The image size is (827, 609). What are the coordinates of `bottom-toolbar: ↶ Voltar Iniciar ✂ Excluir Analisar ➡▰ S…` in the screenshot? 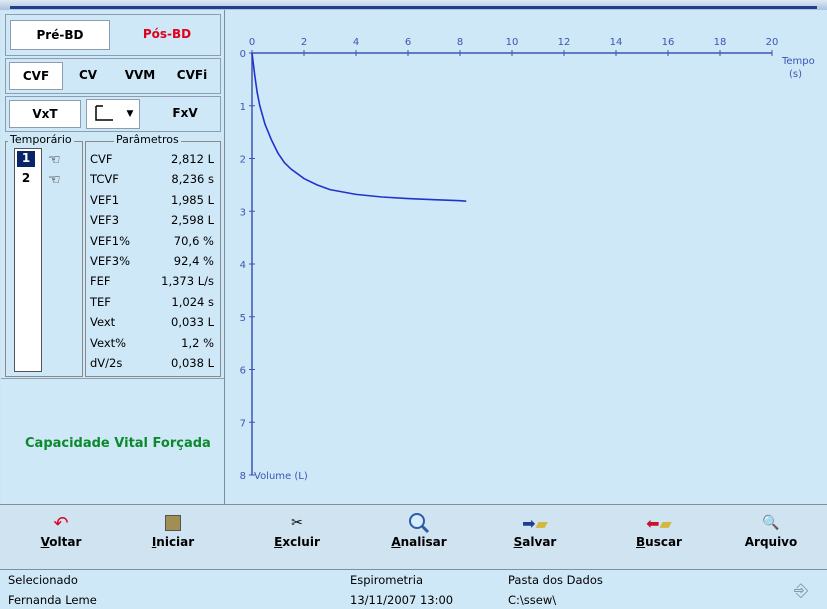 It's located at (413, 536).